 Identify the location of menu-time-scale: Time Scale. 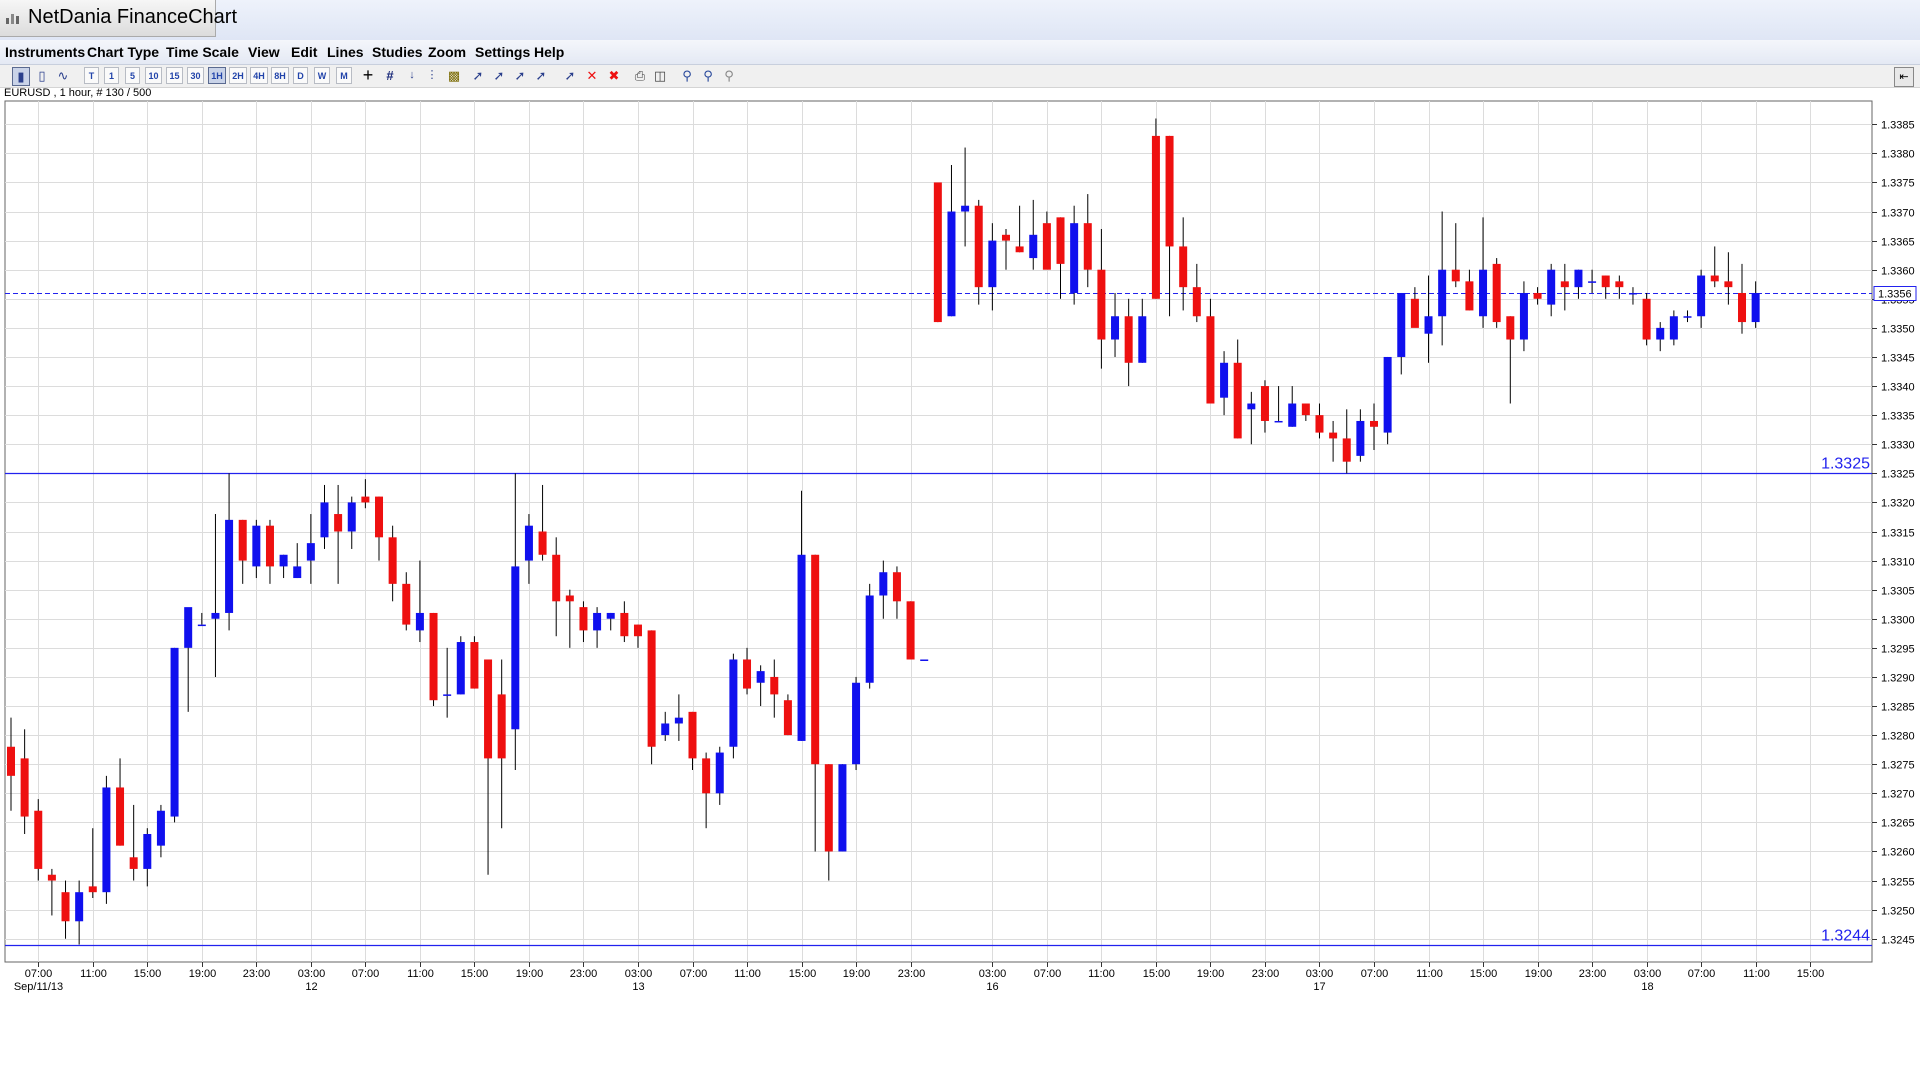
(202, 52).